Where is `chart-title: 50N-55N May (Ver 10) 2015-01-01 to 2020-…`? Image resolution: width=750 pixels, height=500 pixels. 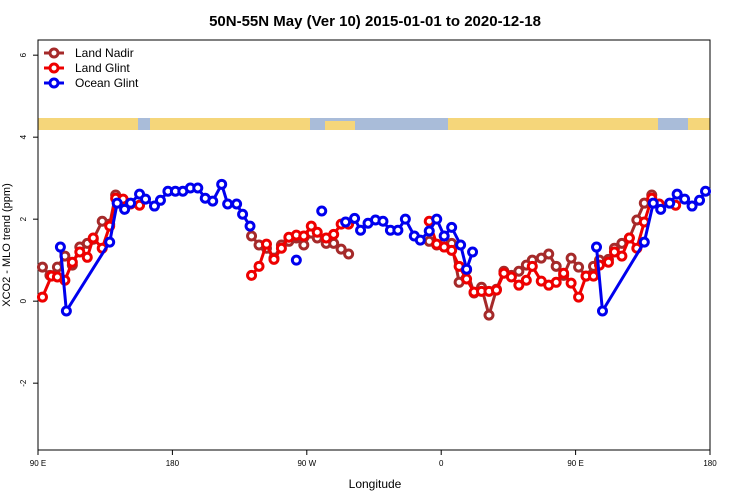 chart-title: 50N-55N May (Ver 10) 2015-01-01 to 2020-… is located at coordinates (375, 21).